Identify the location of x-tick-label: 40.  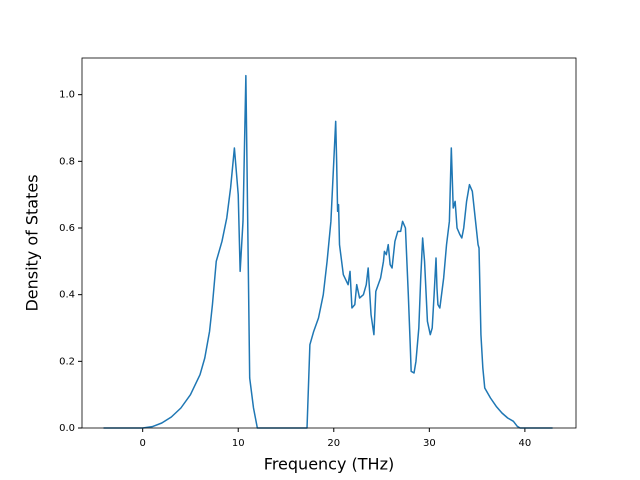
(525, 443).